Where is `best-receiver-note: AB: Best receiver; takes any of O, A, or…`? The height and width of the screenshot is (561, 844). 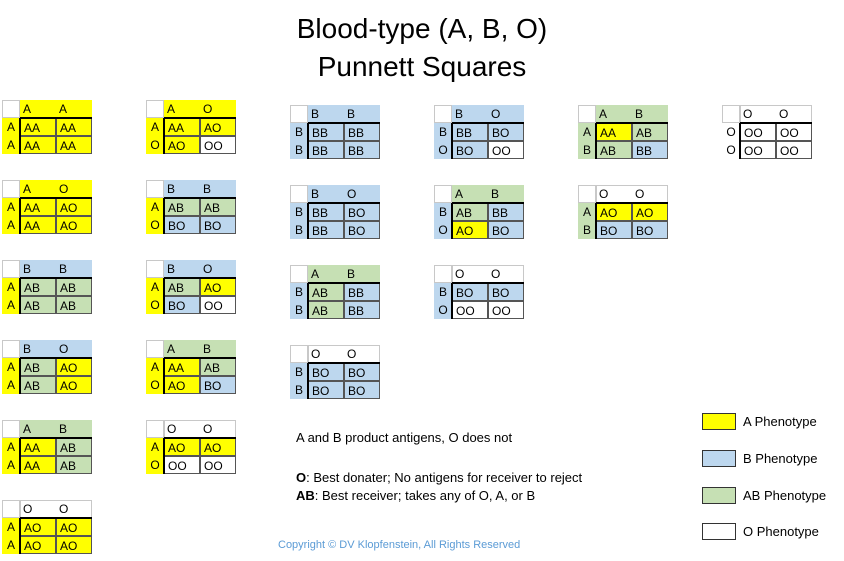
best-receiver-note: AB: Best receiver; takes any of O, A, or… is located at coordinates (415, 495).